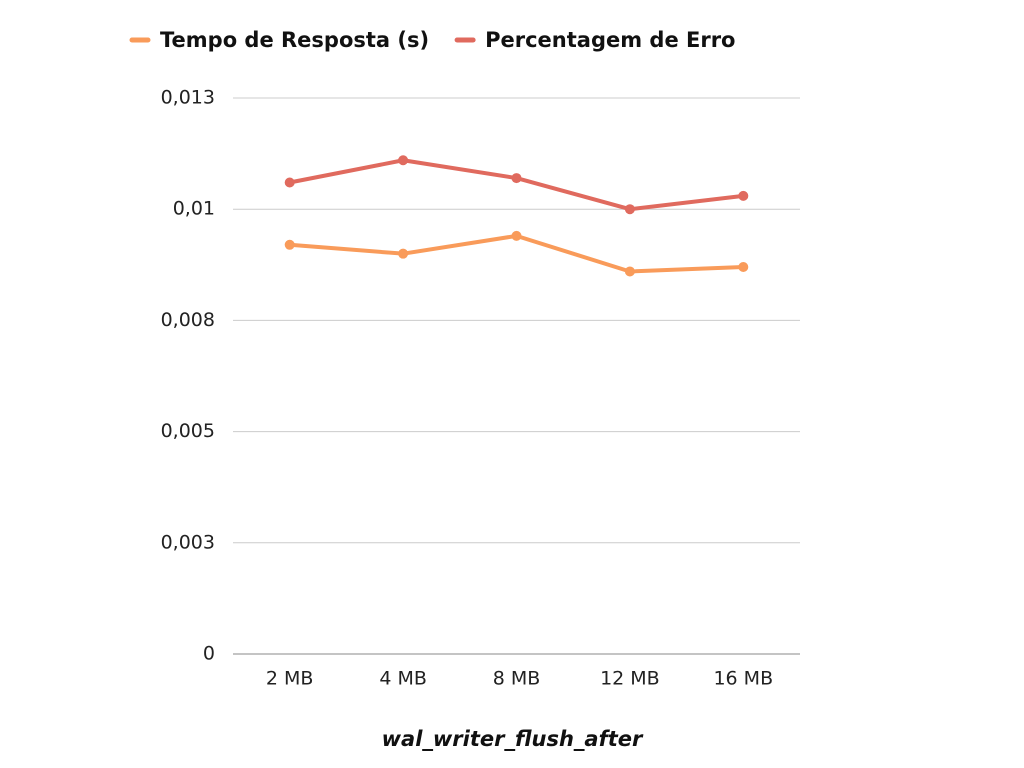 Image resolution: width=1024 pixels, height=768 pixels. I want to click on x-tick-label: 2 MB, so click(290, 679).